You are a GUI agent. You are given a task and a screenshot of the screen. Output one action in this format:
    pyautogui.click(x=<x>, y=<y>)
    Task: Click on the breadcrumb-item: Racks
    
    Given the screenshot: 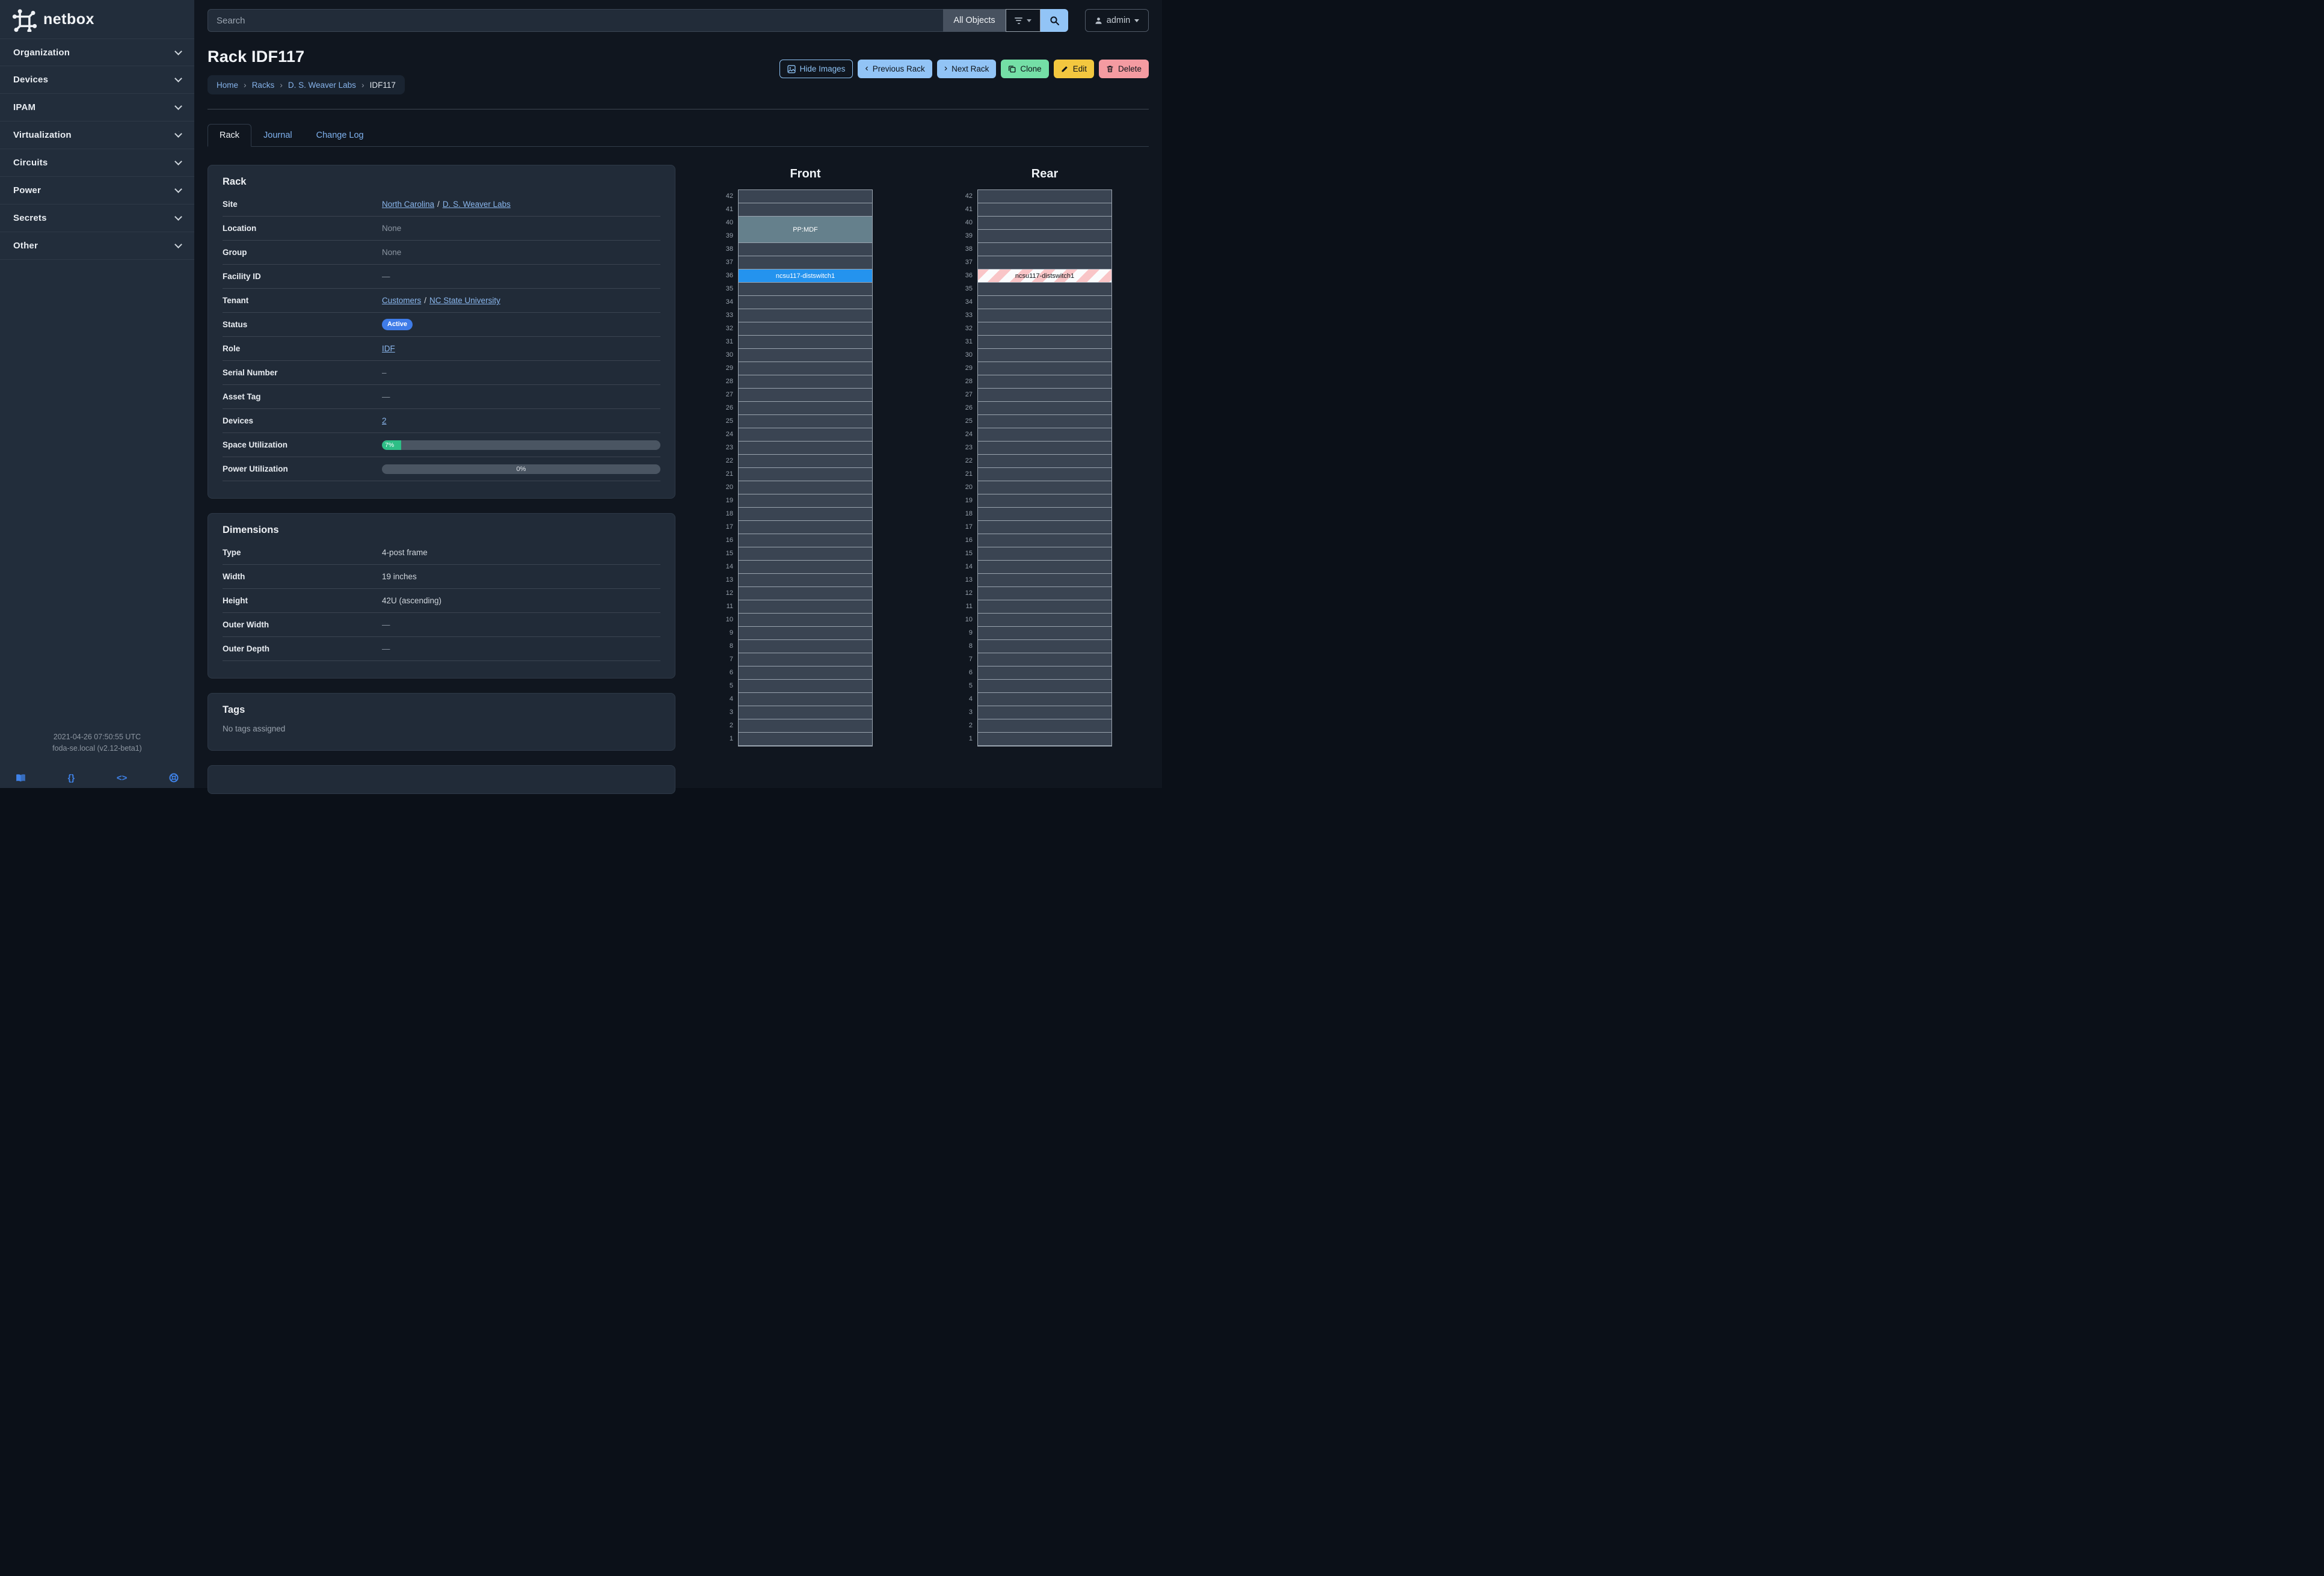 What is the action you would take?
    pyautogui.click(x=263, y=85)
    